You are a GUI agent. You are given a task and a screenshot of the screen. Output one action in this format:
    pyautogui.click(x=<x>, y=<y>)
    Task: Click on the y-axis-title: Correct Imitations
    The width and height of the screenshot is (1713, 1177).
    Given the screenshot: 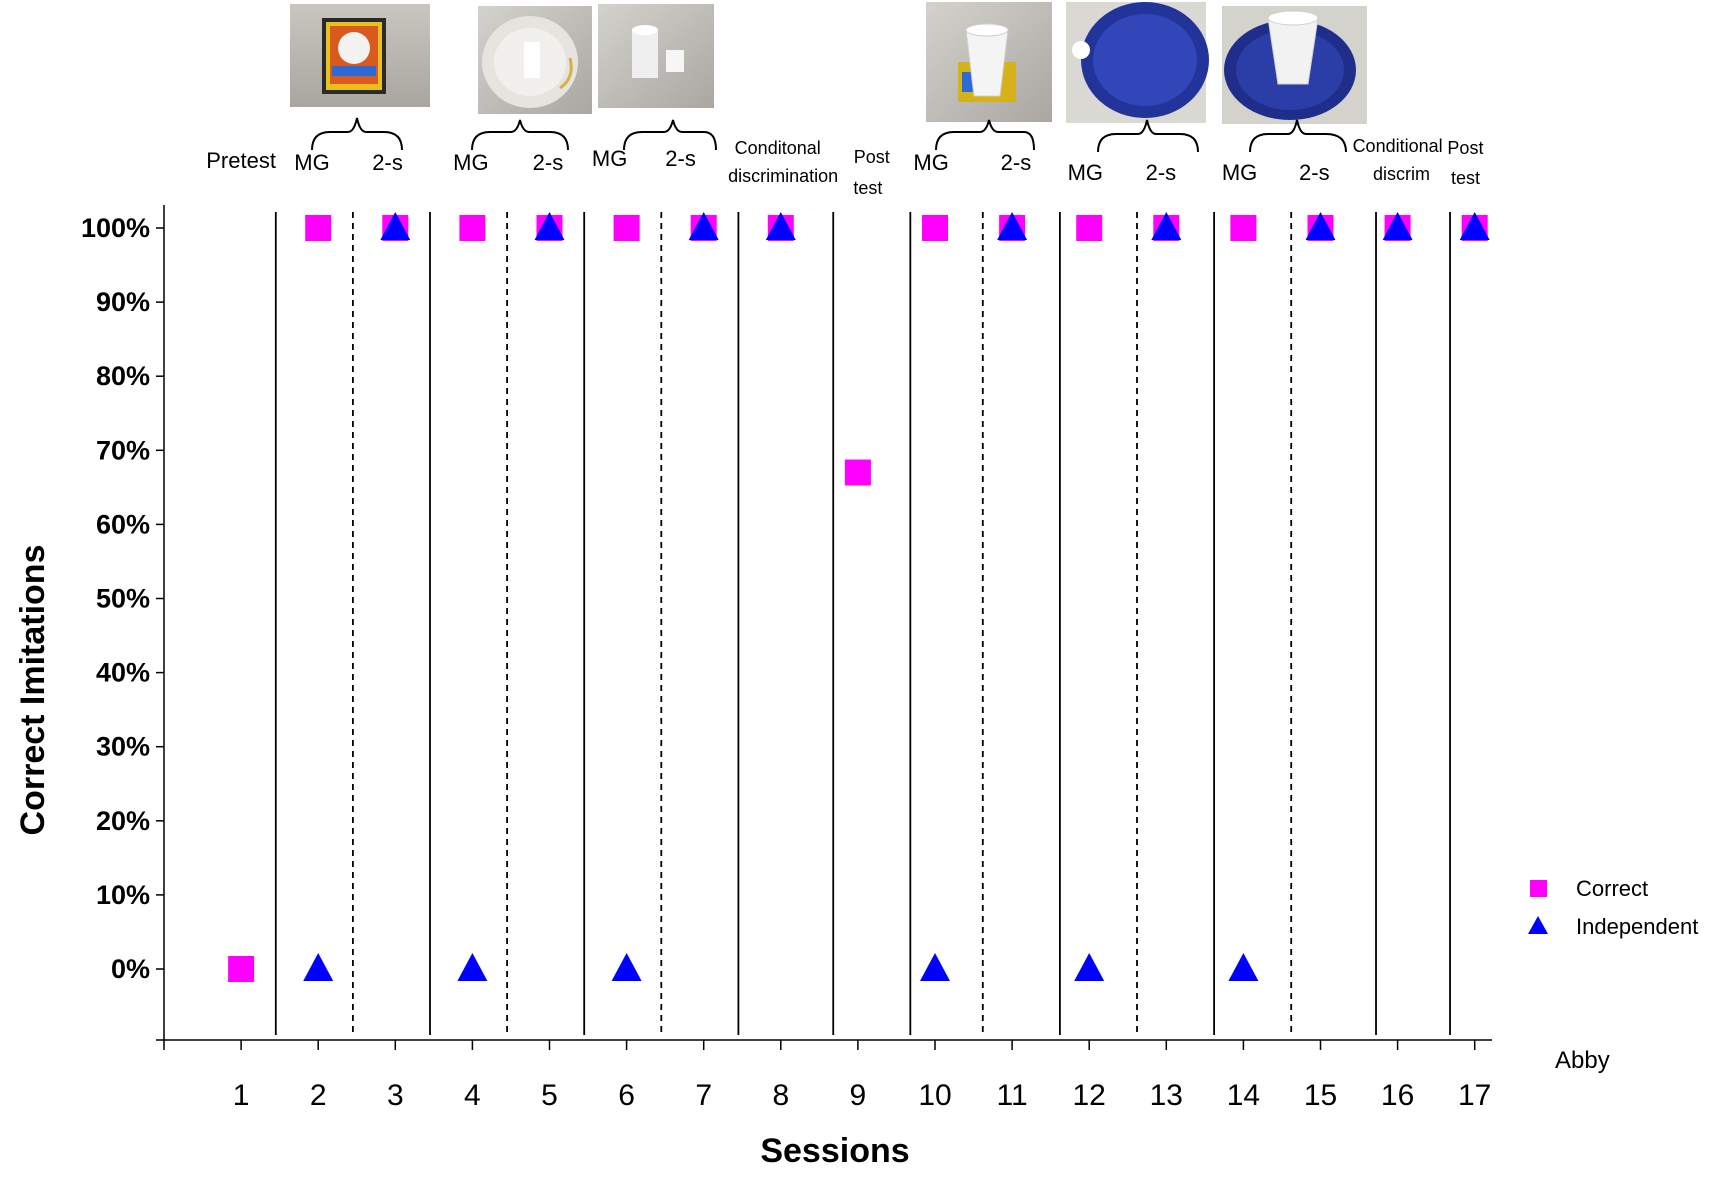 What is the action you would take?
    pyautogui.click(x=33, y=690)
    